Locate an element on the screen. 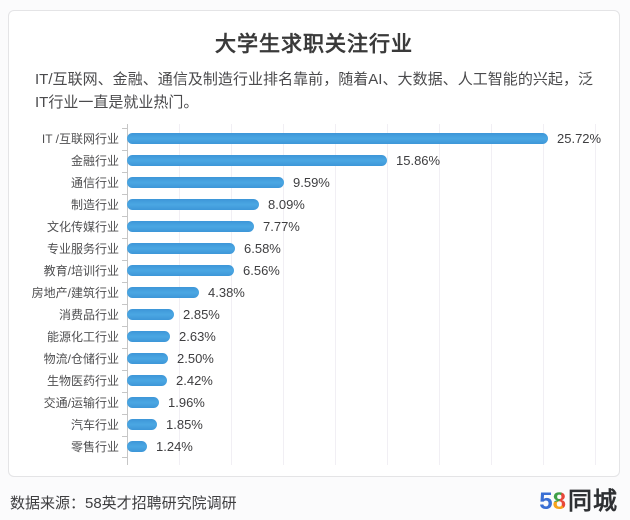 The height and width of the screenshot is (520, 630). value-label: 7.77% is located at coordinates (281, 226).